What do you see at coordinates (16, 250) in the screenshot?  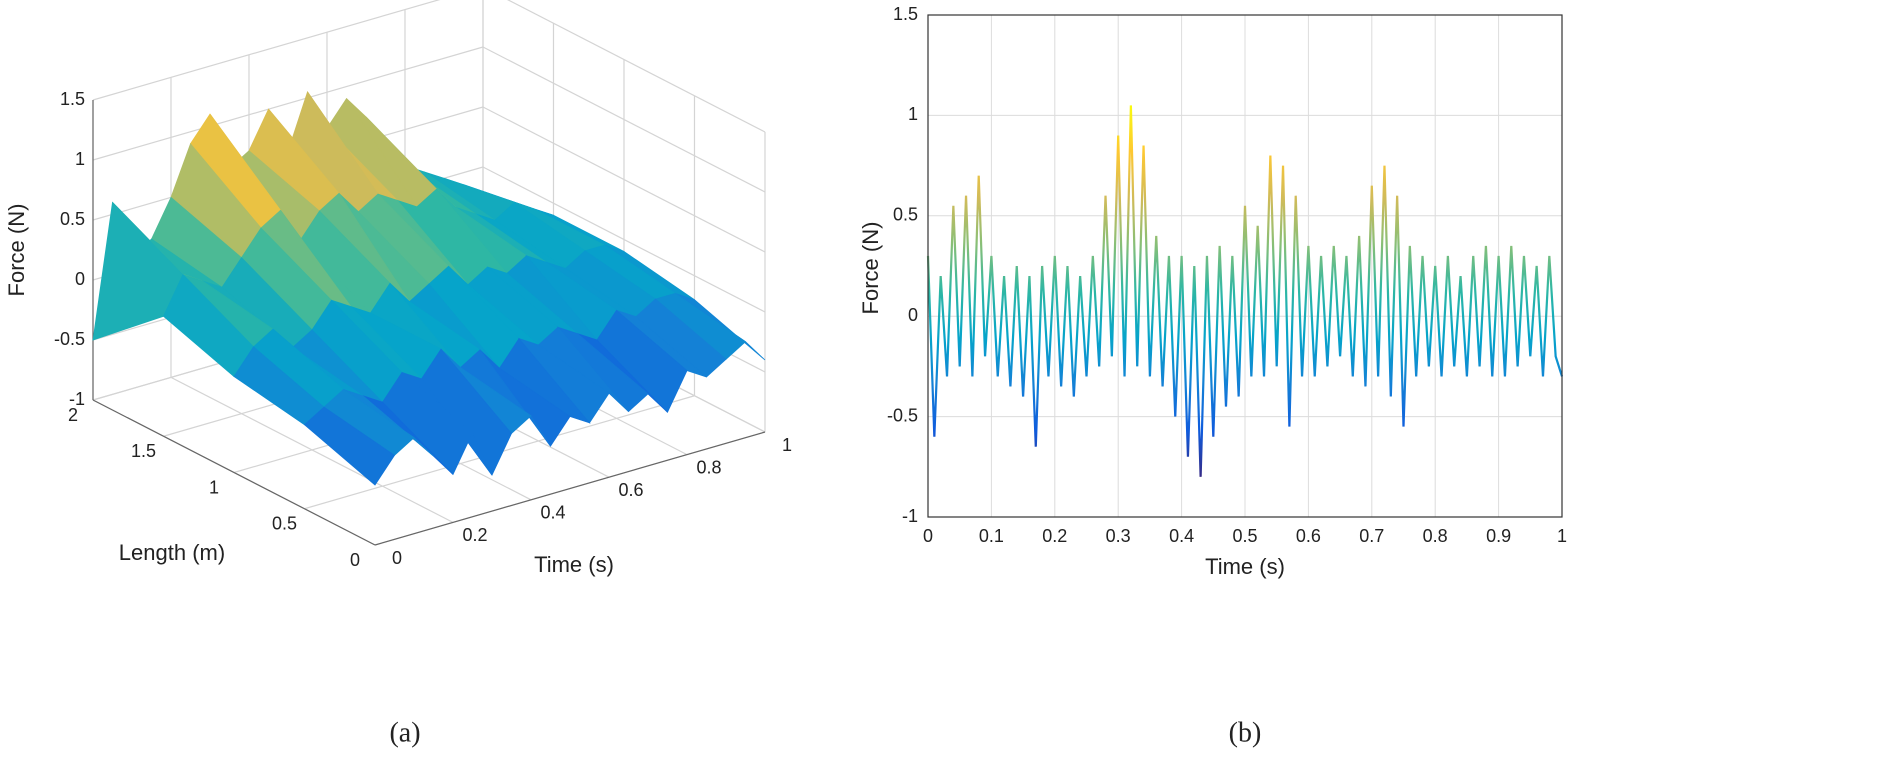 I see `z-axis-label: Force (N)` at bounding box center [16, 250].